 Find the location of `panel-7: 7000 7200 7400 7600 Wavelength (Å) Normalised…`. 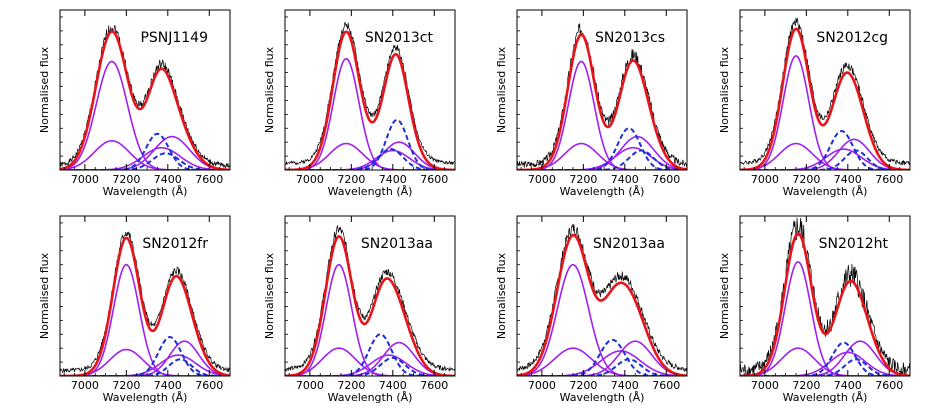

panel-7: 7000 7200 7400 7600 Wavelength (Å) Normalised… is located at coordinates (591, 309).